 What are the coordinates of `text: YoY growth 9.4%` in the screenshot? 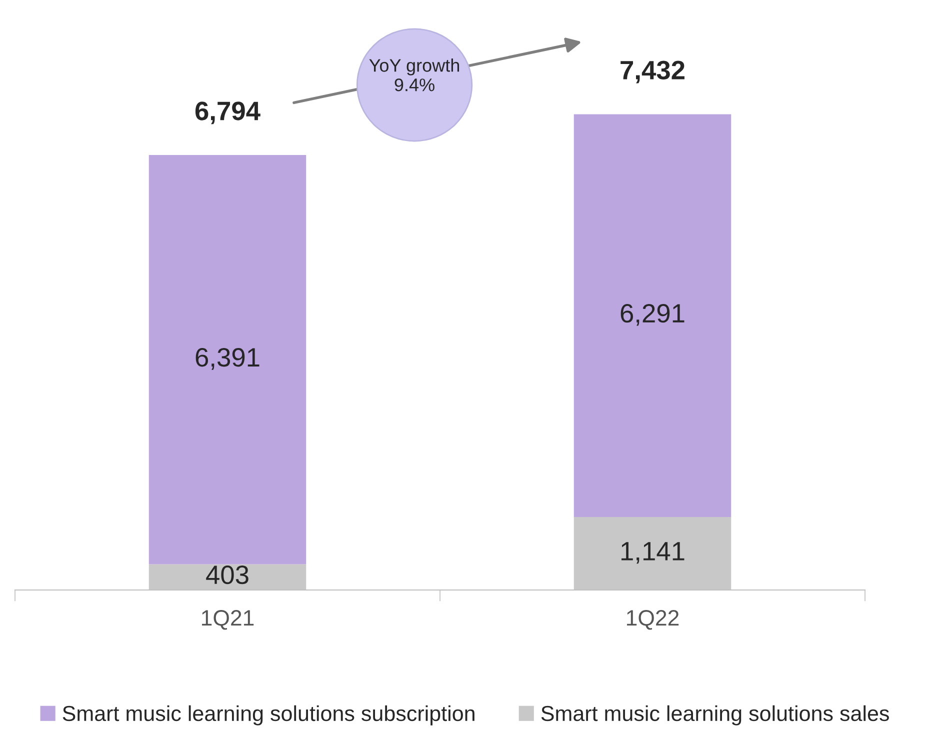 It's located at (414, 75).